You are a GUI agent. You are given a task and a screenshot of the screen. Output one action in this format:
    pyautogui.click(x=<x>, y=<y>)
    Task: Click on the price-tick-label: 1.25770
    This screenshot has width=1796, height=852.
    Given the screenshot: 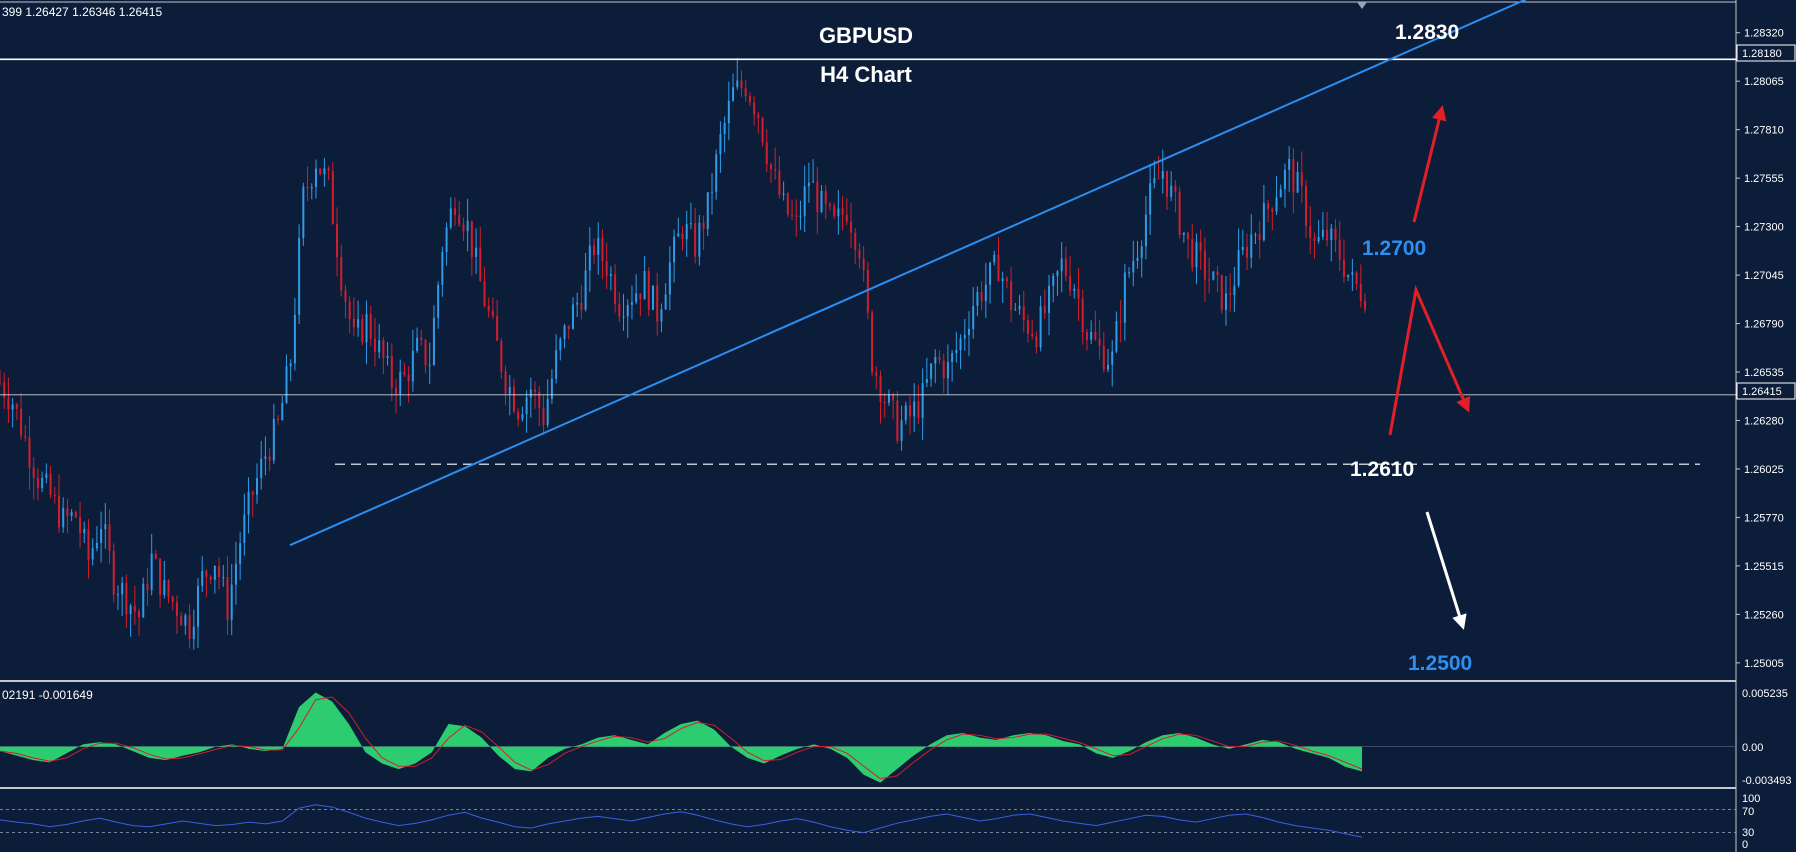 What is the action you would take?
    pyautogui.click(x=1764, y=518)
    